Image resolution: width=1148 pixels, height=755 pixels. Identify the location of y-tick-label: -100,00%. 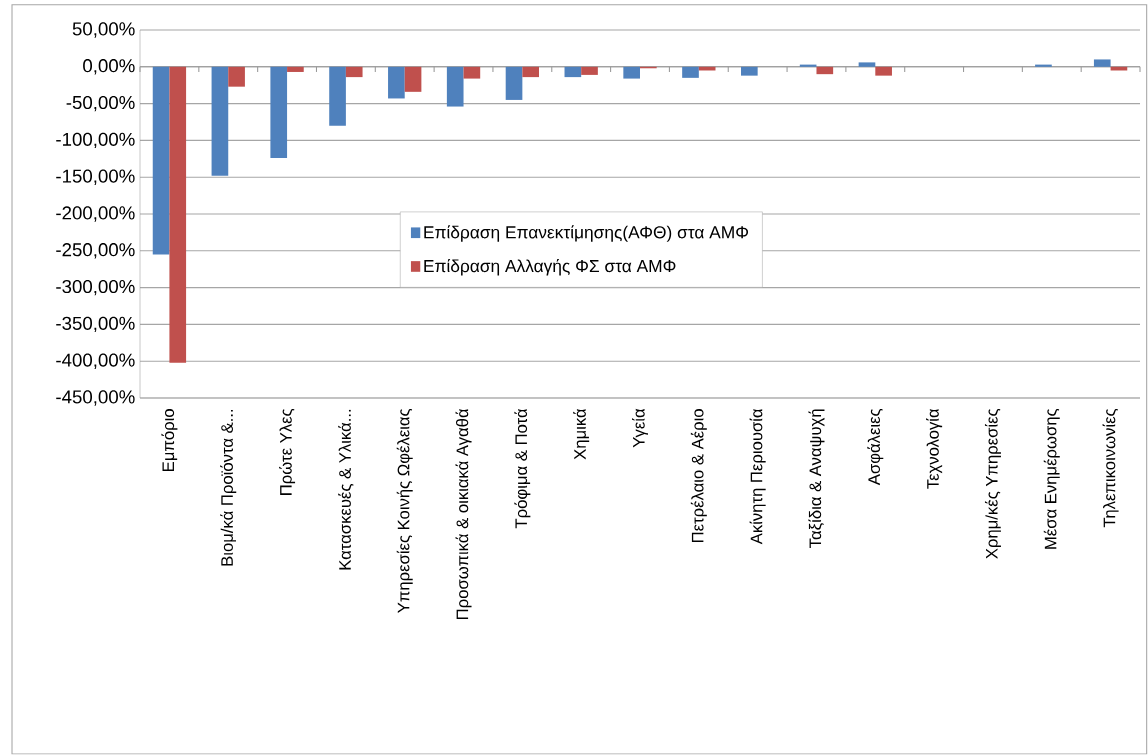
(95, 140).